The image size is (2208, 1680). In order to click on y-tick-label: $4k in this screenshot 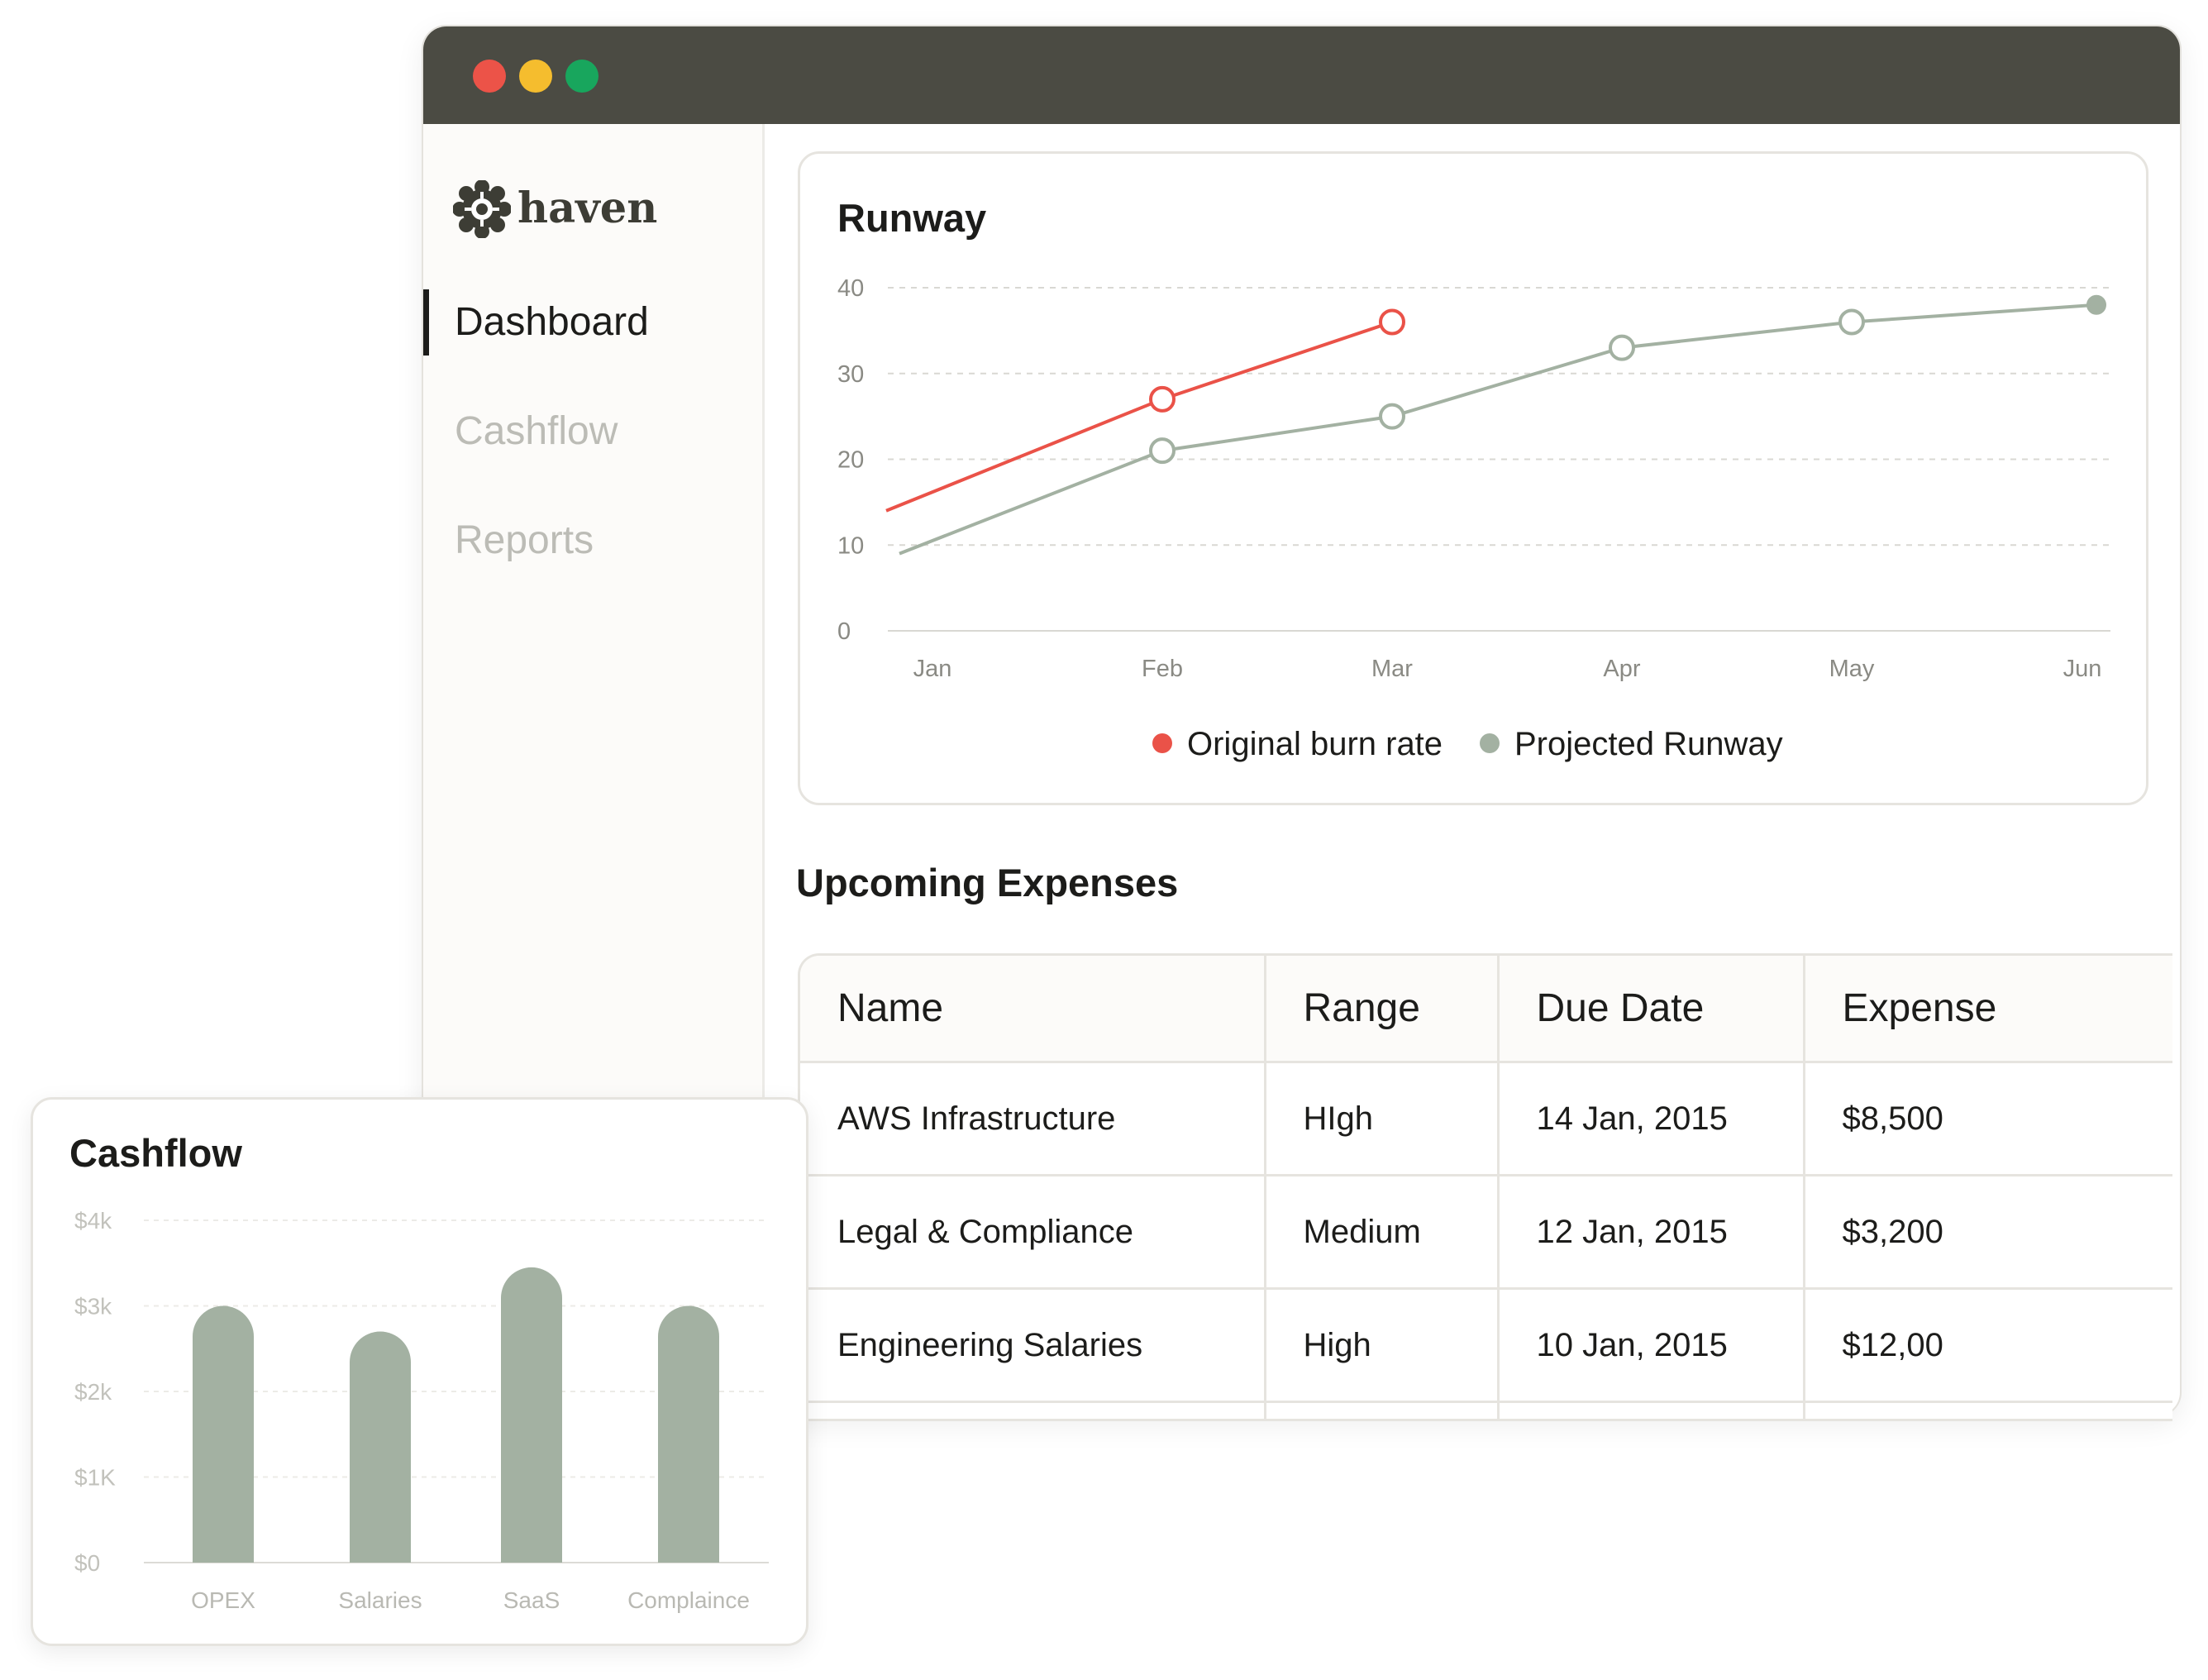, I will do `click(93, 1221)`.